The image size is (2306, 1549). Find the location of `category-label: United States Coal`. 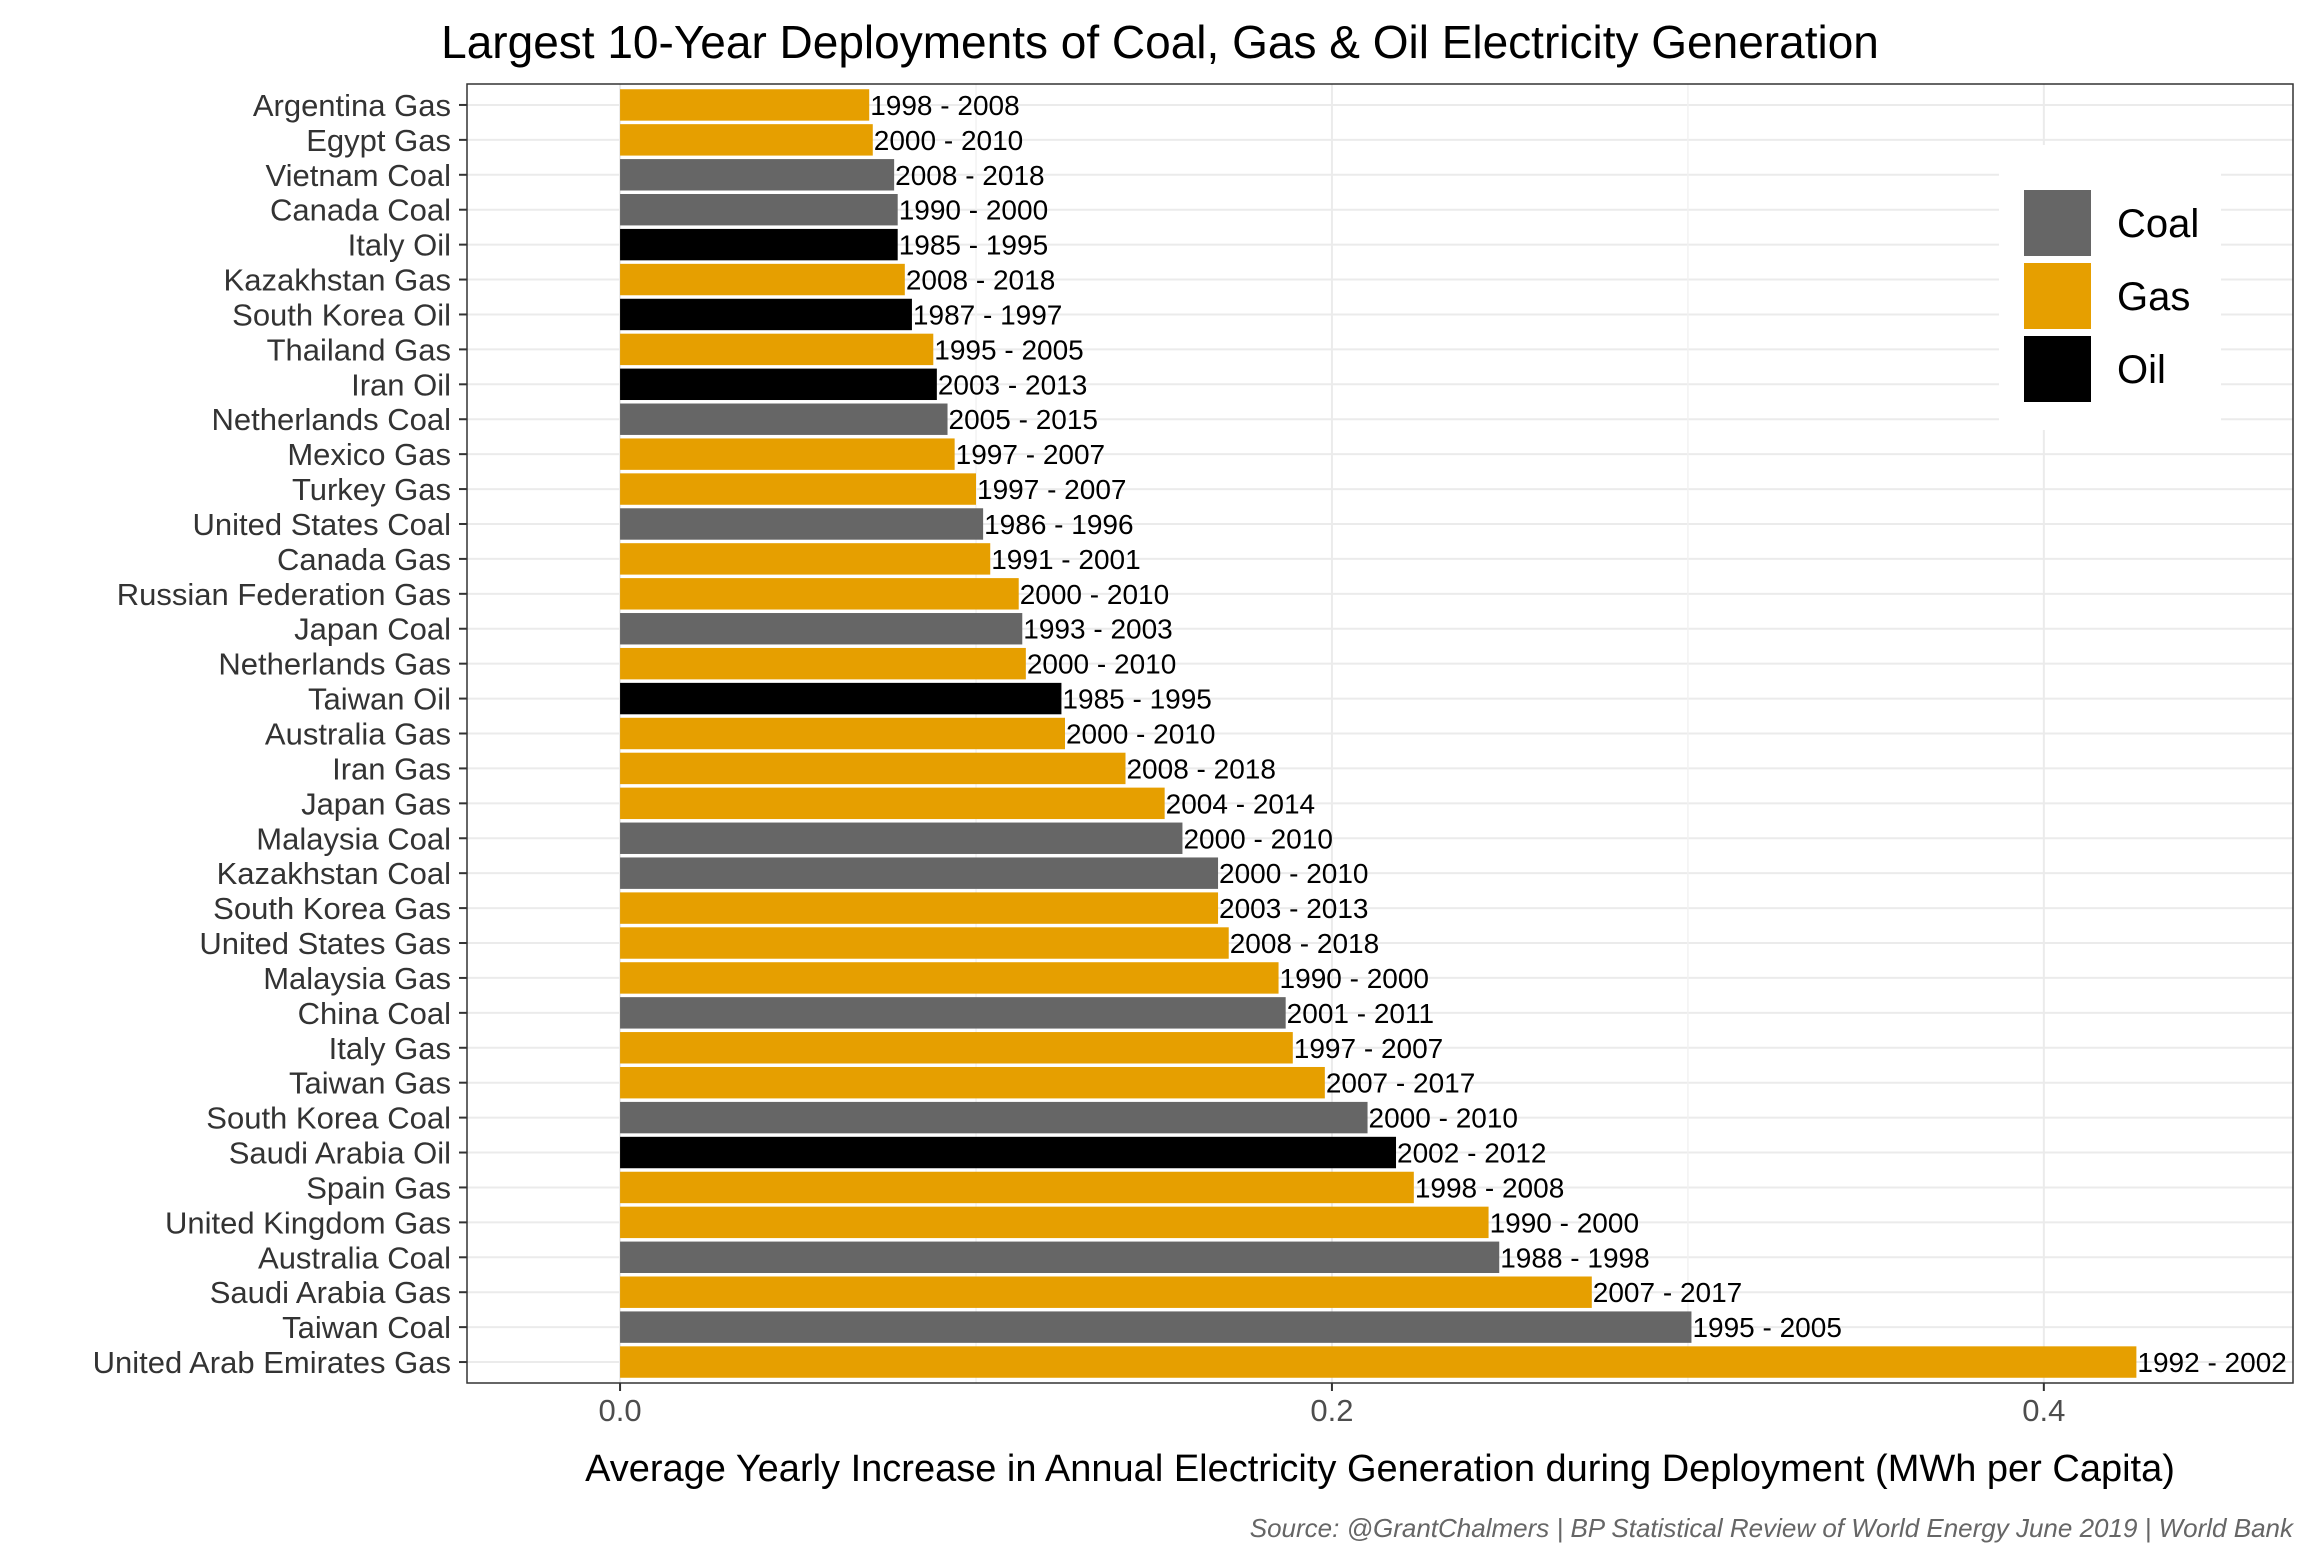

category-label: United States Coal is located at coordinates (322, 524).